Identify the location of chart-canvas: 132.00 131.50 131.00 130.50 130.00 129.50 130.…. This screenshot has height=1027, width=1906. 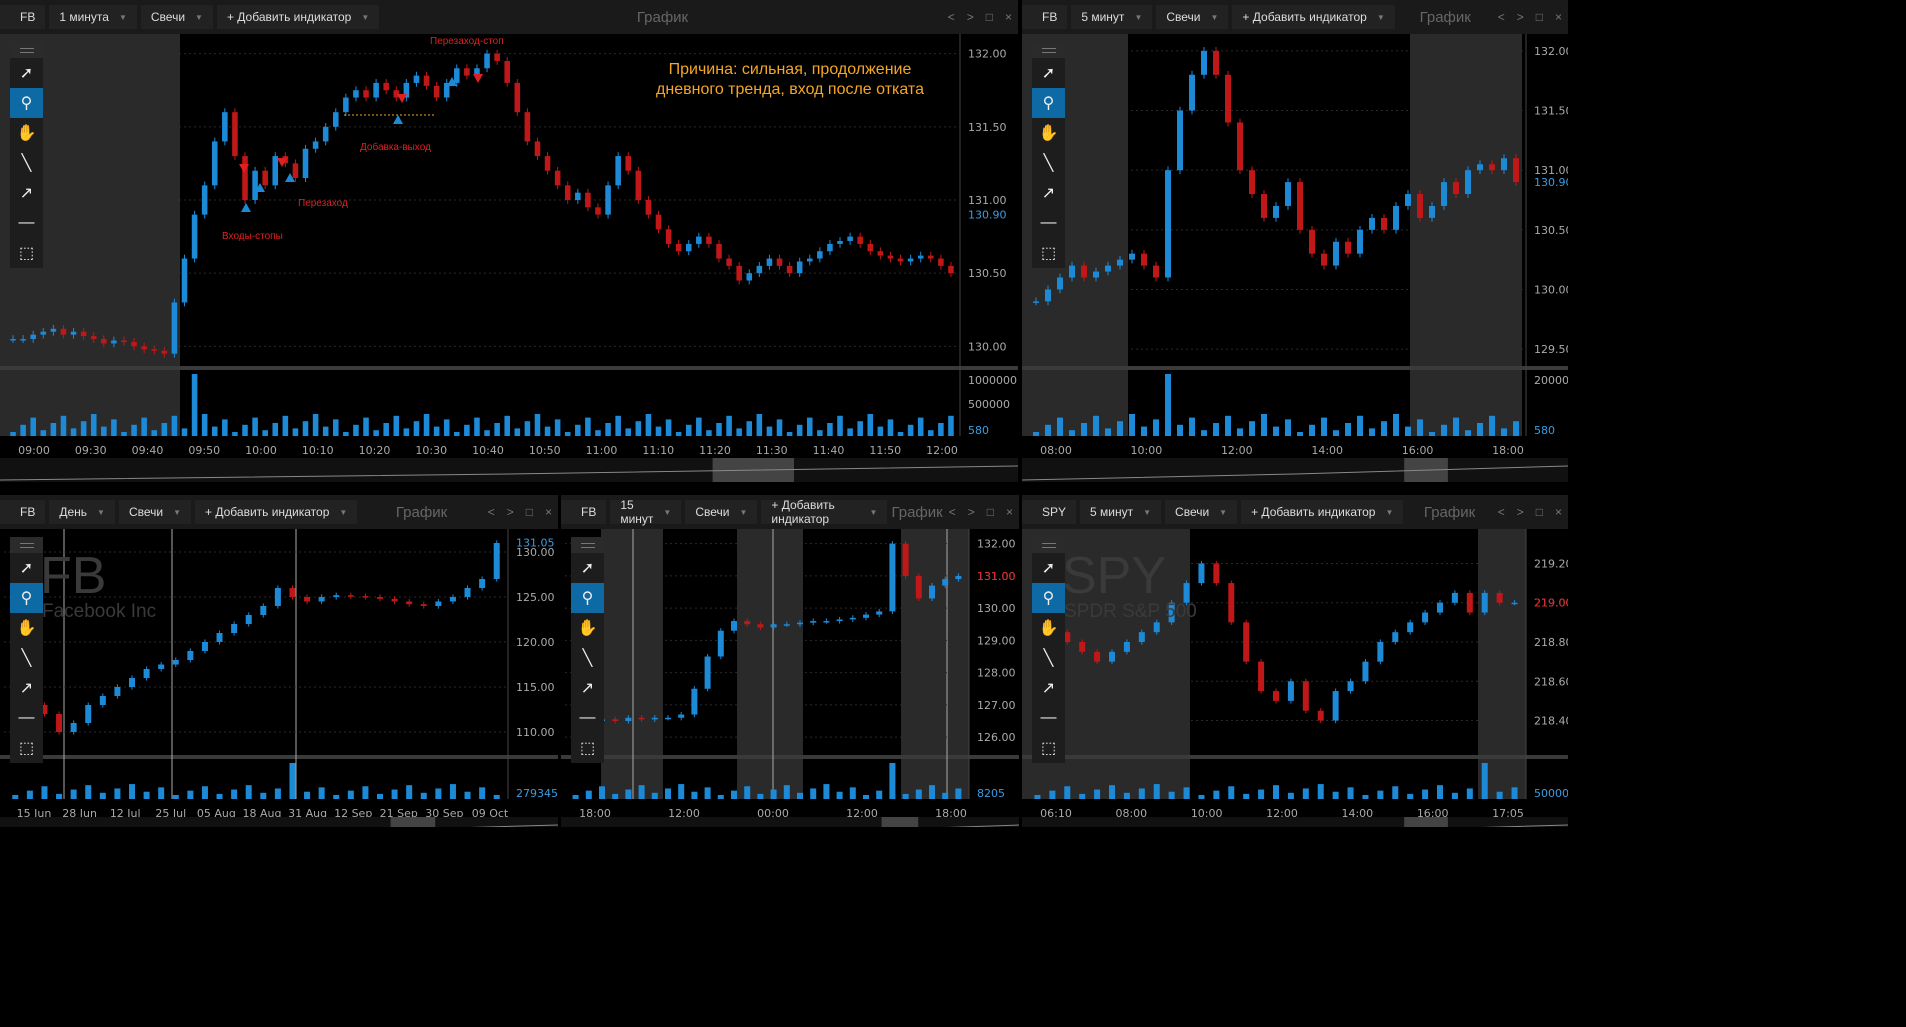
(1295, 262).